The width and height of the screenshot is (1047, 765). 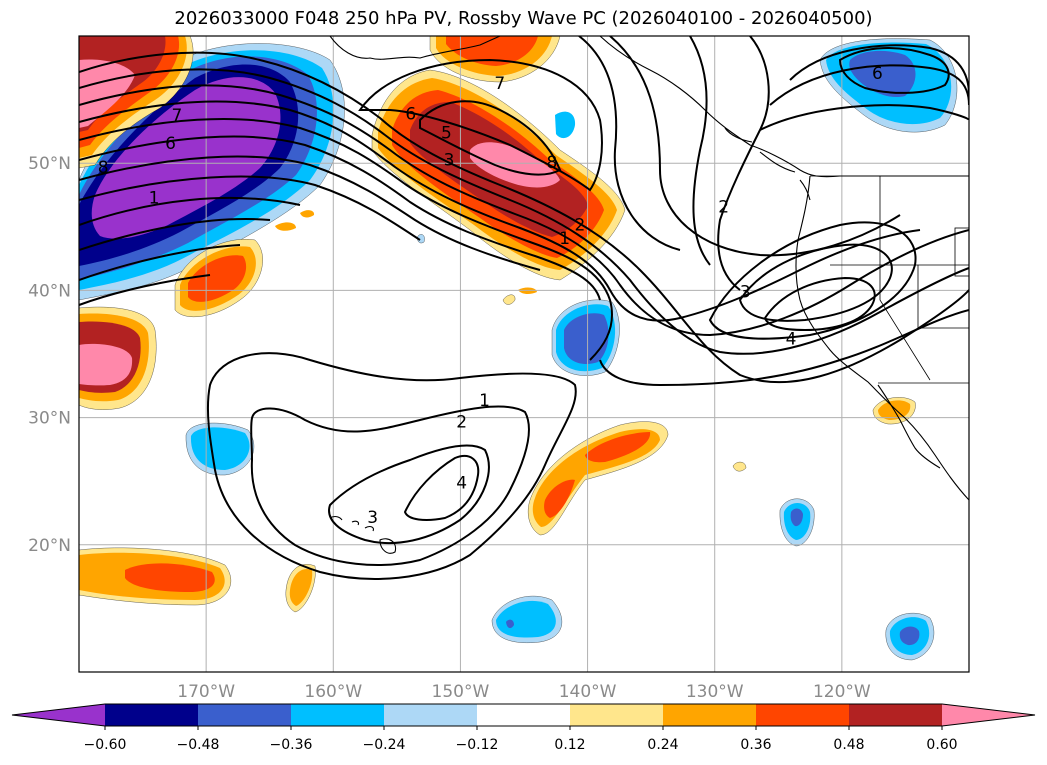 I want to click on longitude-tick-label: 160°W, so click(x=333, y=692).